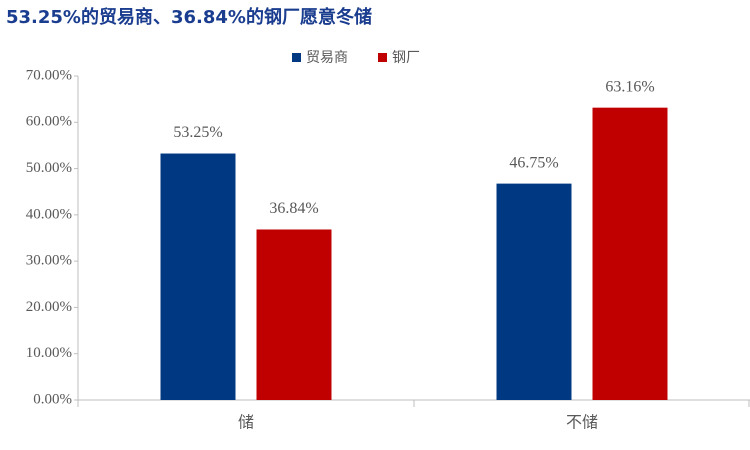  Describe the element at coordinates (49, 353) in the screenshot. I see `y-tick-label: 10.00%` at that location.